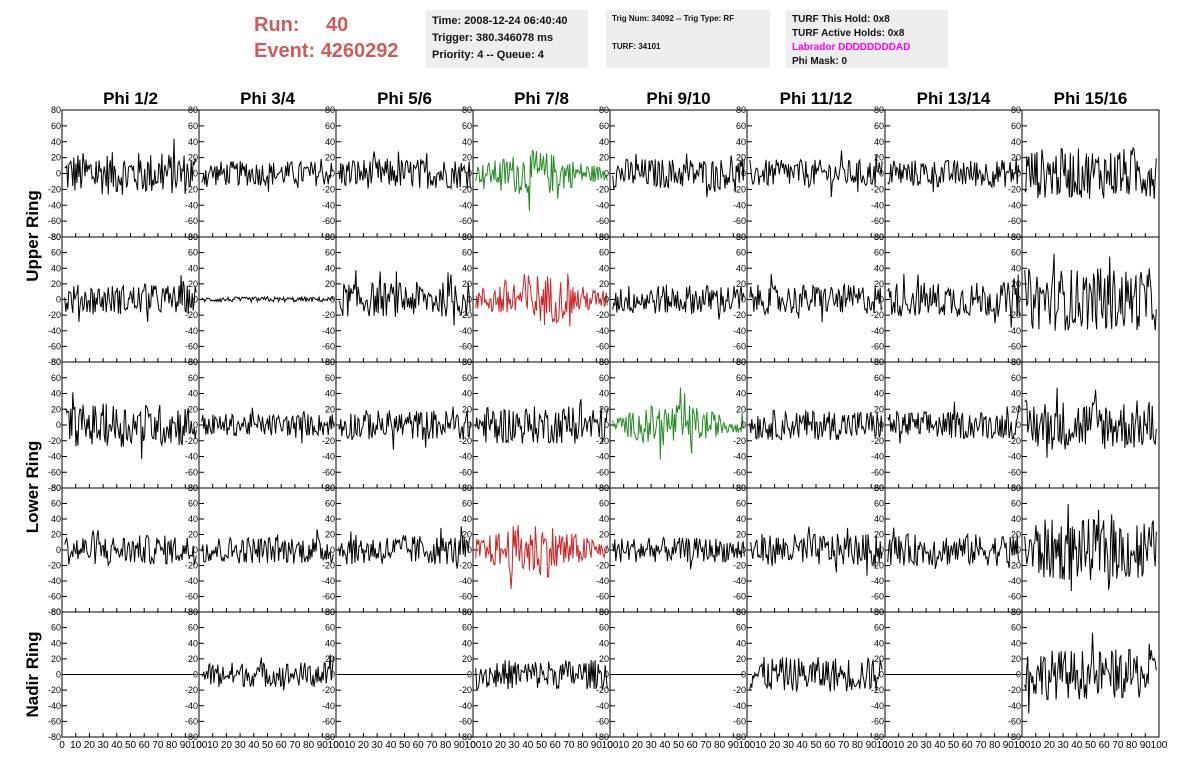  I want to click on x-tick-label: 70, so click(432, 745).